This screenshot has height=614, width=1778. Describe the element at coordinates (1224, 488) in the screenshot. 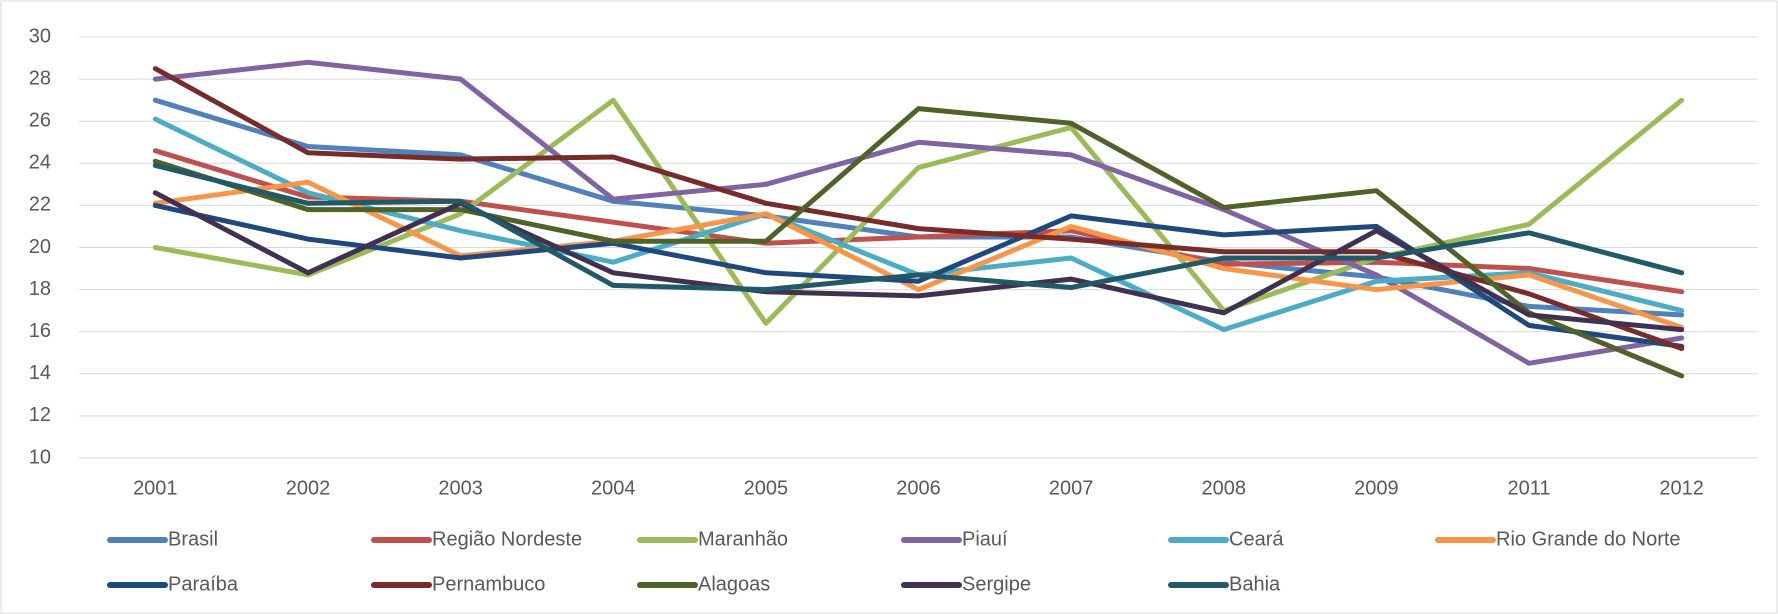

I see `x-tick-label: 2008` at that location.